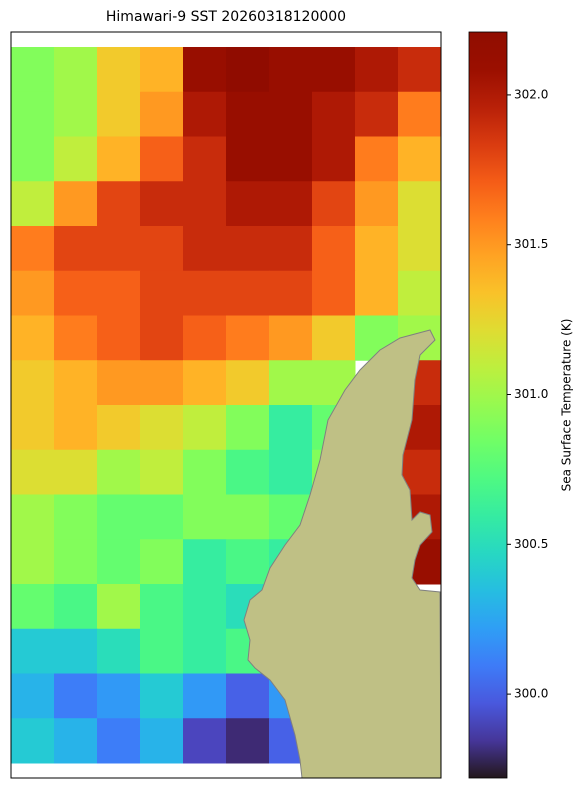 The image size is (585, 793). I want to click on colorbar-tick-label: 300.0, so click(531, 694).